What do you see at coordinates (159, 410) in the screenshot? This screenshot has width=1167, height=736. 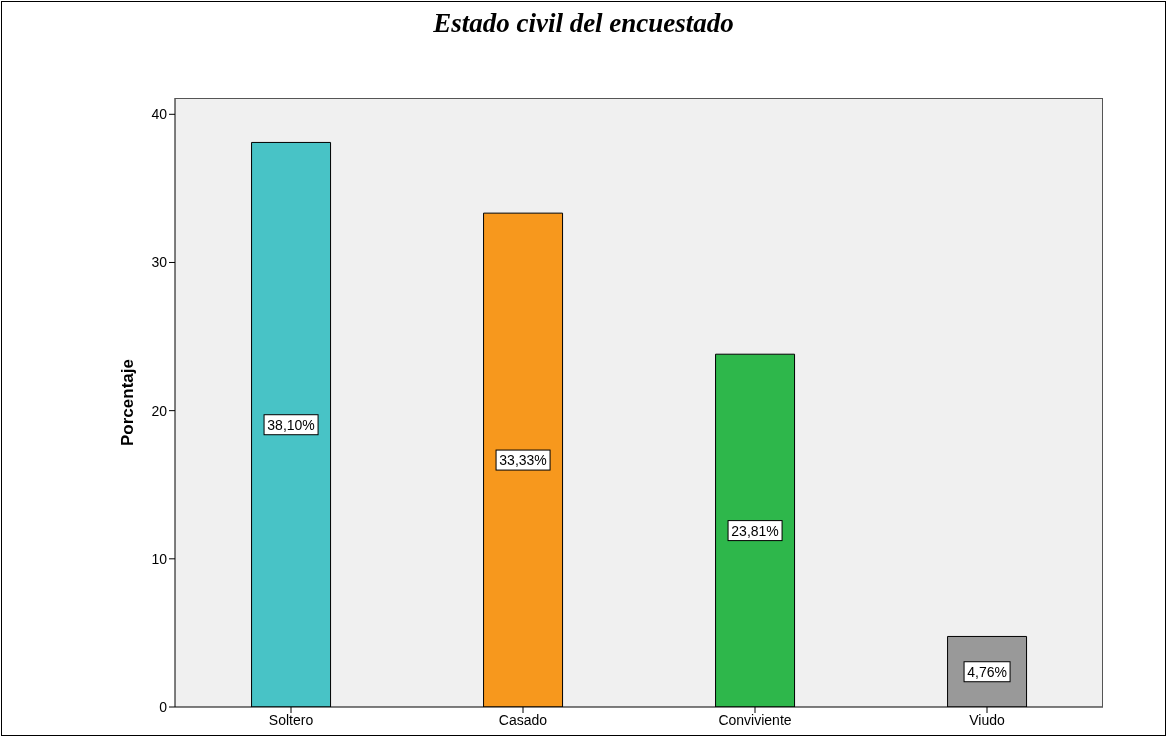 I see `y-tick-label: 20` at bounding box center [159, 410].